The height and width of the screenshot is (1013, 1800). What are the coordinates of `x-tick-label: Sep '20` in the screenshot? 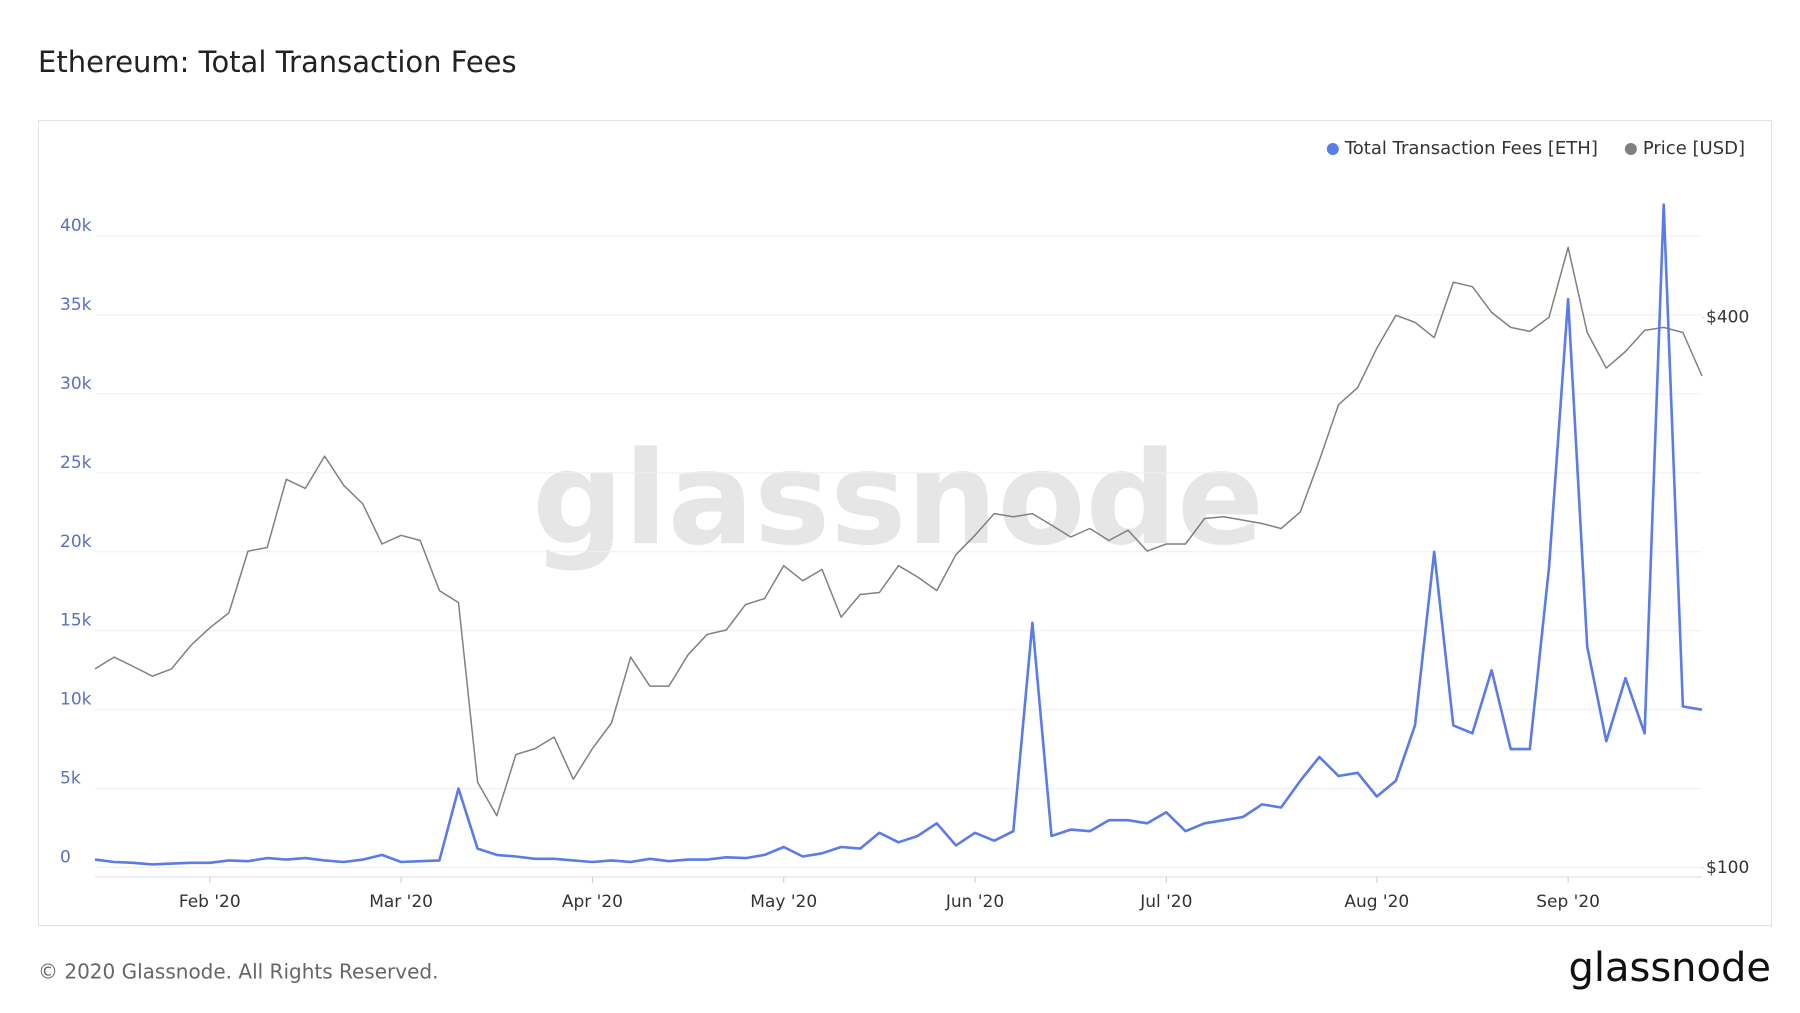 It's located at (1568, 902).